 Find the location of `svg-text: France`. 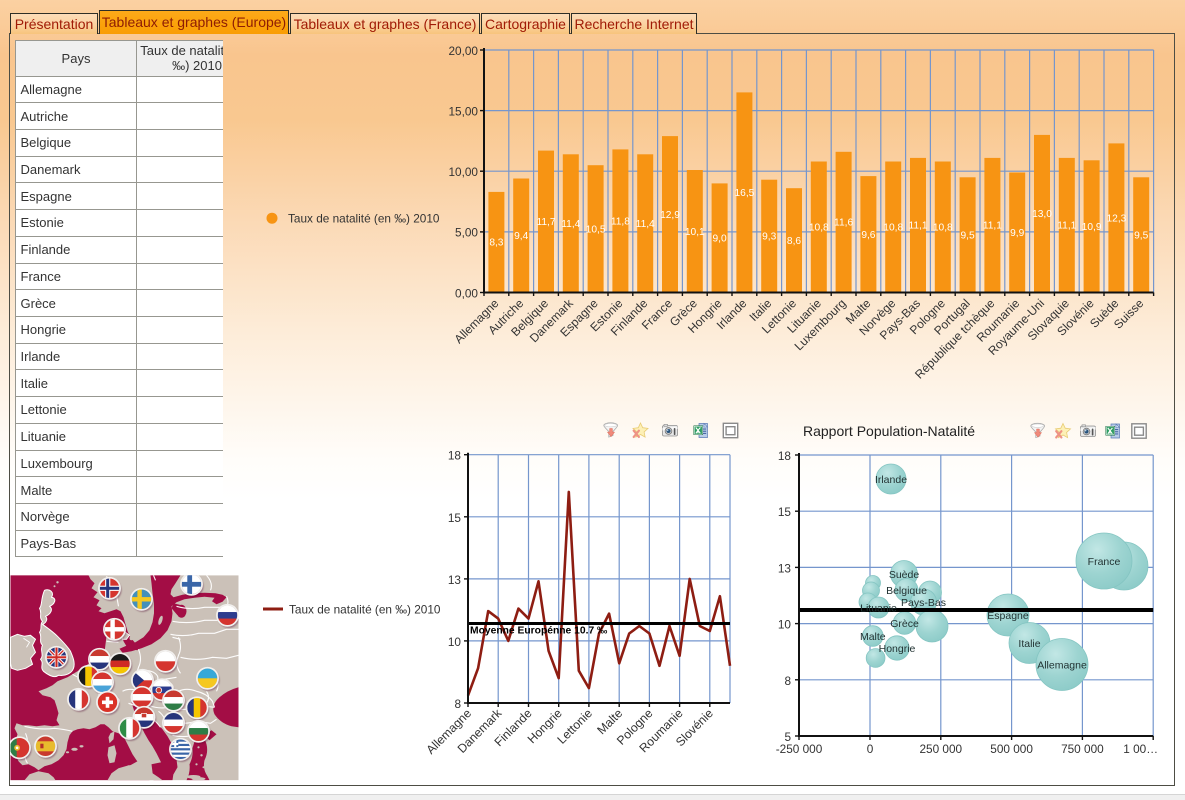

svg-text: France is located at coordinates (1104, 562).